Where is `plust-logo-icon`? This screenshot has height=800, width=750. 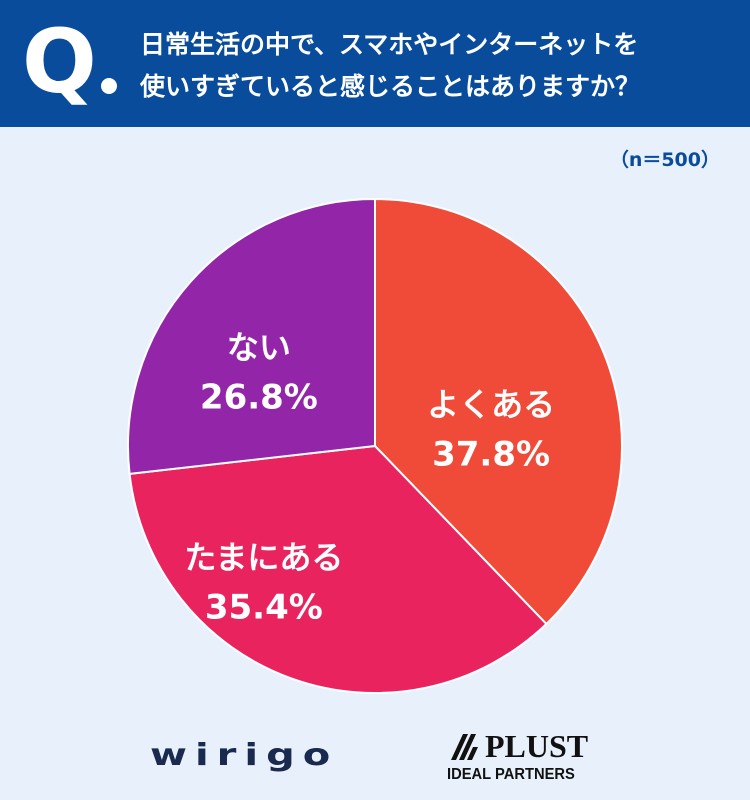 plust-logo-icon is located at coordinates (464, 747).